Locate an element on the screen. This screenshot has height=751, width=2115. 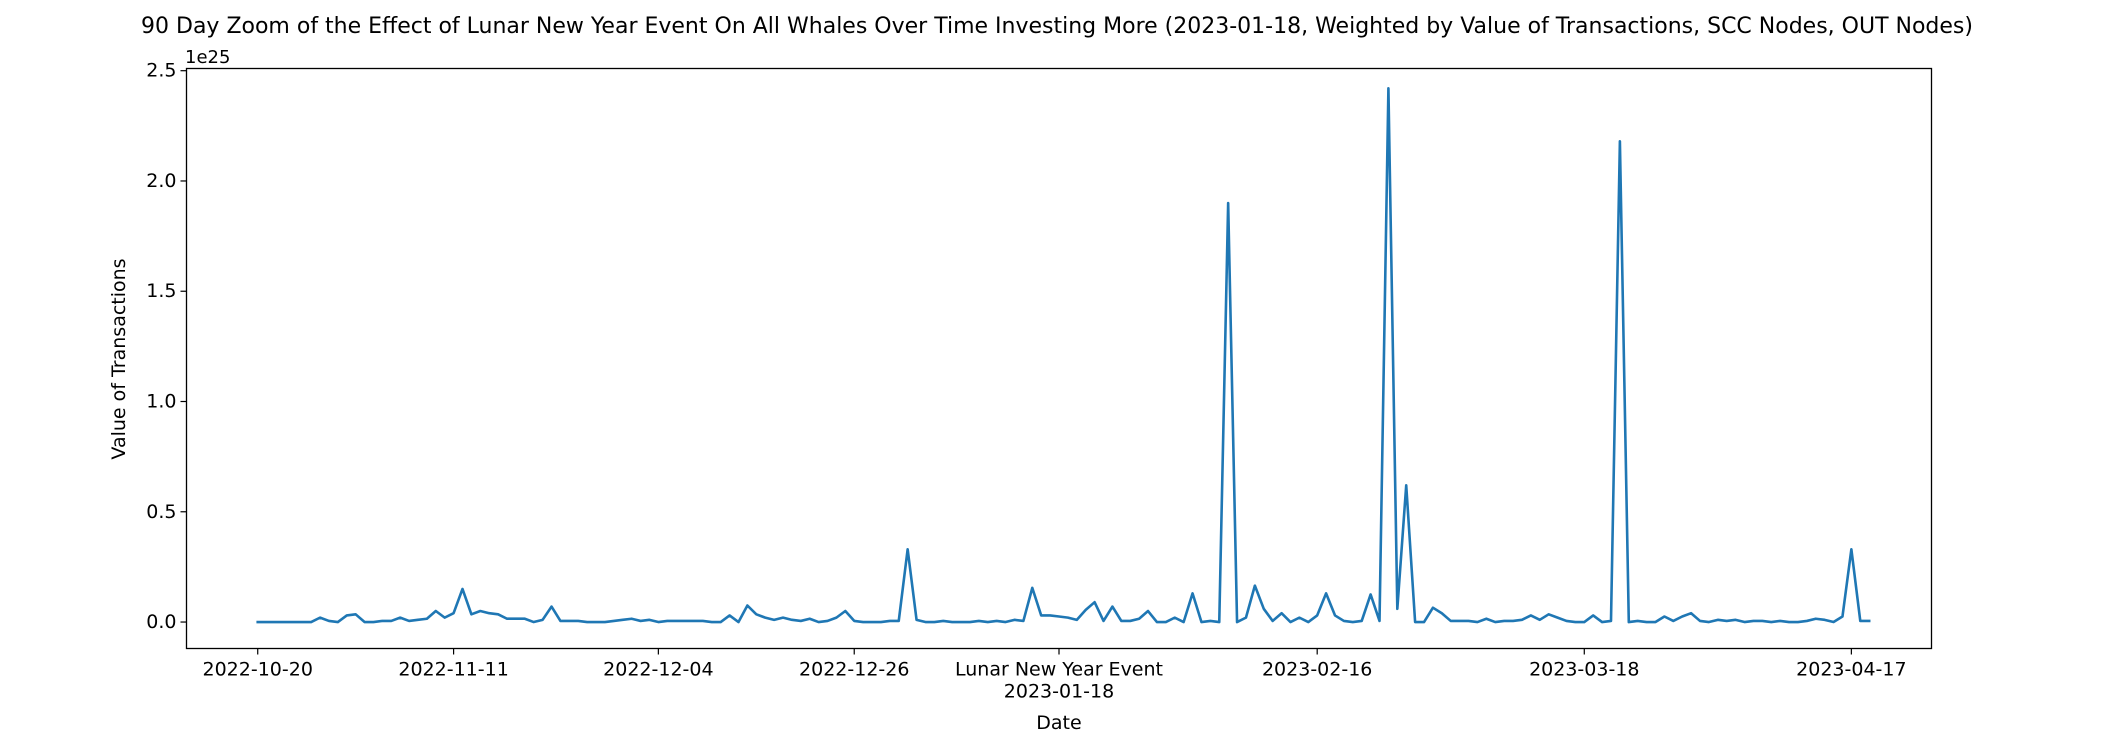
y-tick-label: 0.0 is located at coordinates (161, 622).